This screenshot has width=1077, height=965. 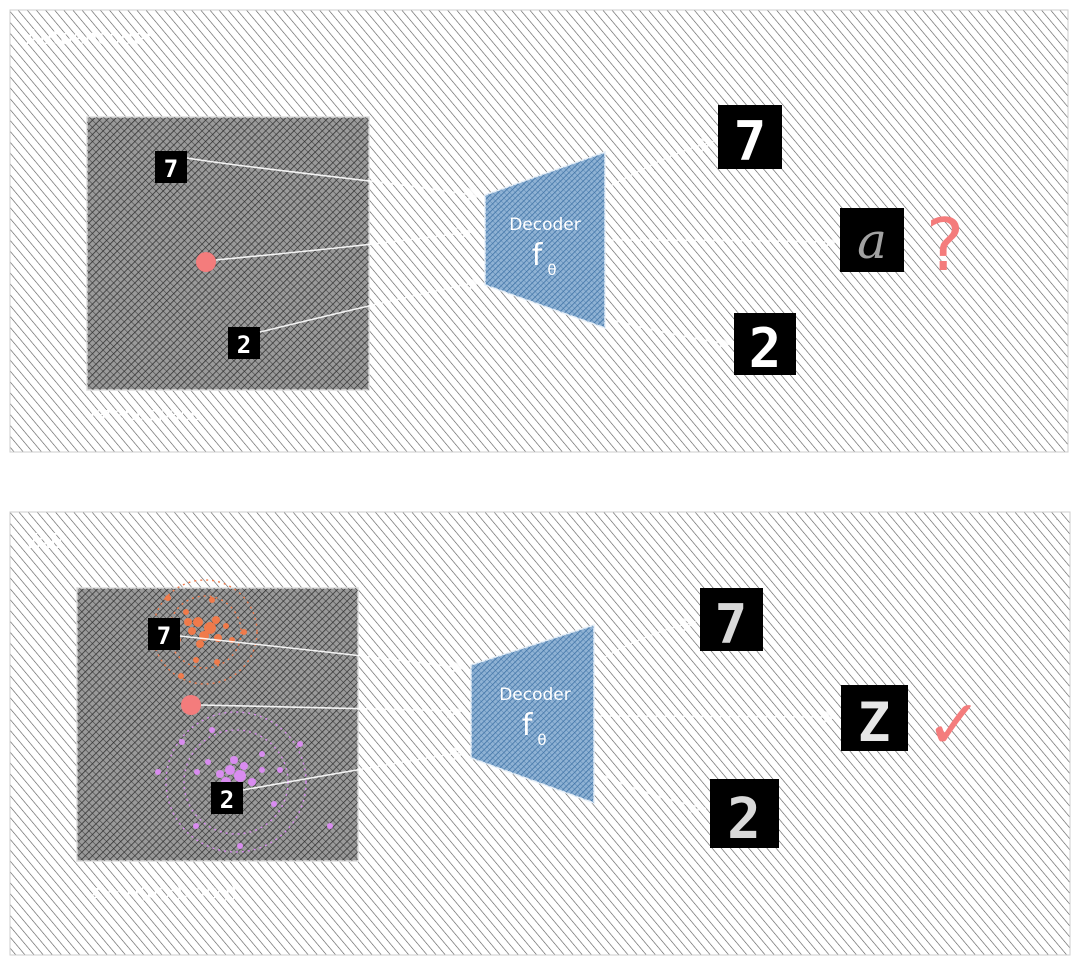 I want to click on vae-latent-connections, so click(x=321, y=713).